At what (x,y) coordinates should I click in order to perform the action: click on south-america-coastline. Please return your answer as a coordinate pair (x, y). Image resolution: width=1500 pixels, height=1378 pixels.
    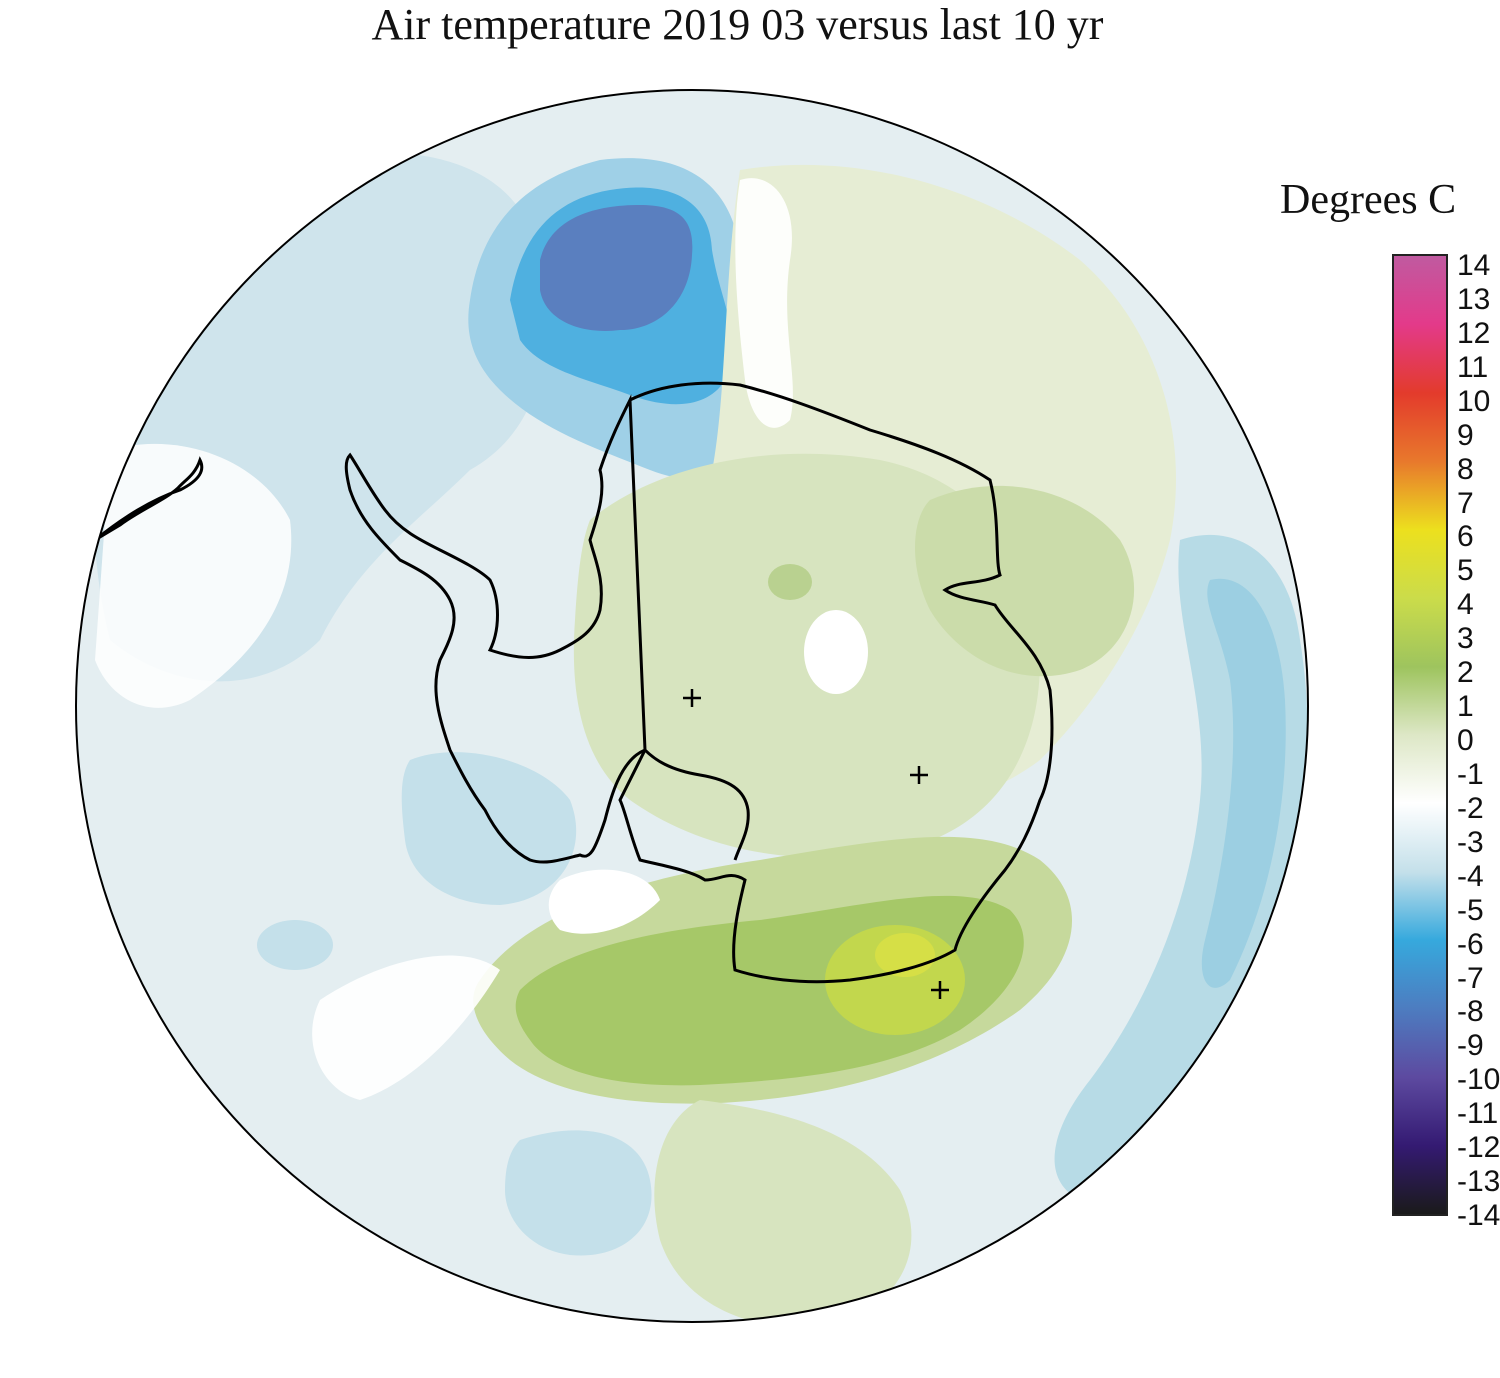
    Looking at the image, I should click on (149, 499).